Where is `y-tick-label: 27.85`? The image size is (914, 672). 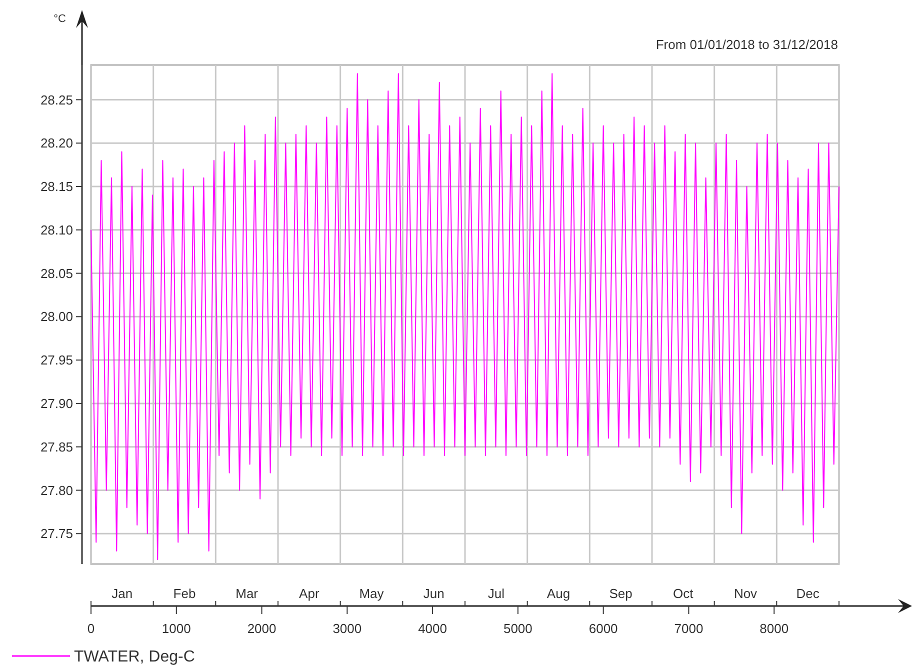
y-tick-label: 27.85 is located at coordinates (56, 446).